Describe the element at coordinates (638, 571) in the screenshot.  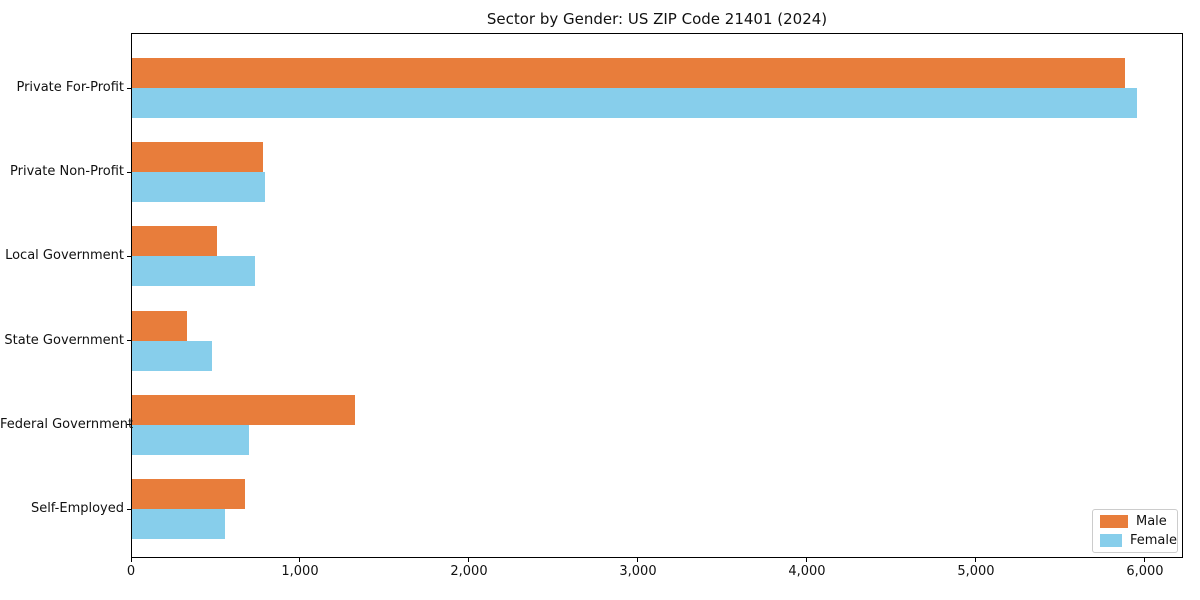
I see `x-tick-label-3-000: 3,000` at that location.